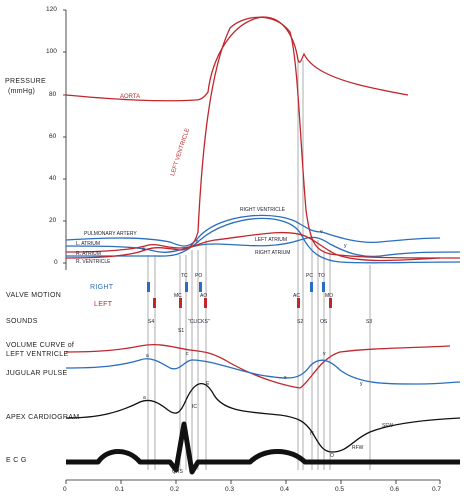 Image resolution: width=471 pixels, height=500 pixels. I want to click on jugular-v-label: v, so click(324, 354).